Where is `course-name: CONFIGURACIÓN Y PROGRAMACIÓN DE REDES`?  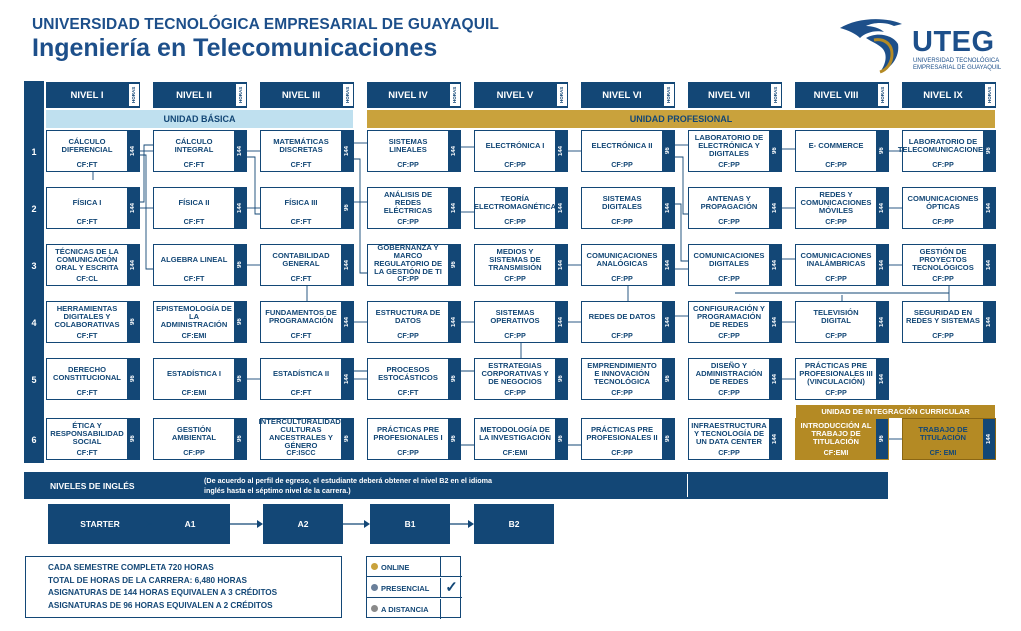
course-name: CONFIGURACIÓN Y PROGRAMACIÓN DE REDES is located at coordinates (728, 316).